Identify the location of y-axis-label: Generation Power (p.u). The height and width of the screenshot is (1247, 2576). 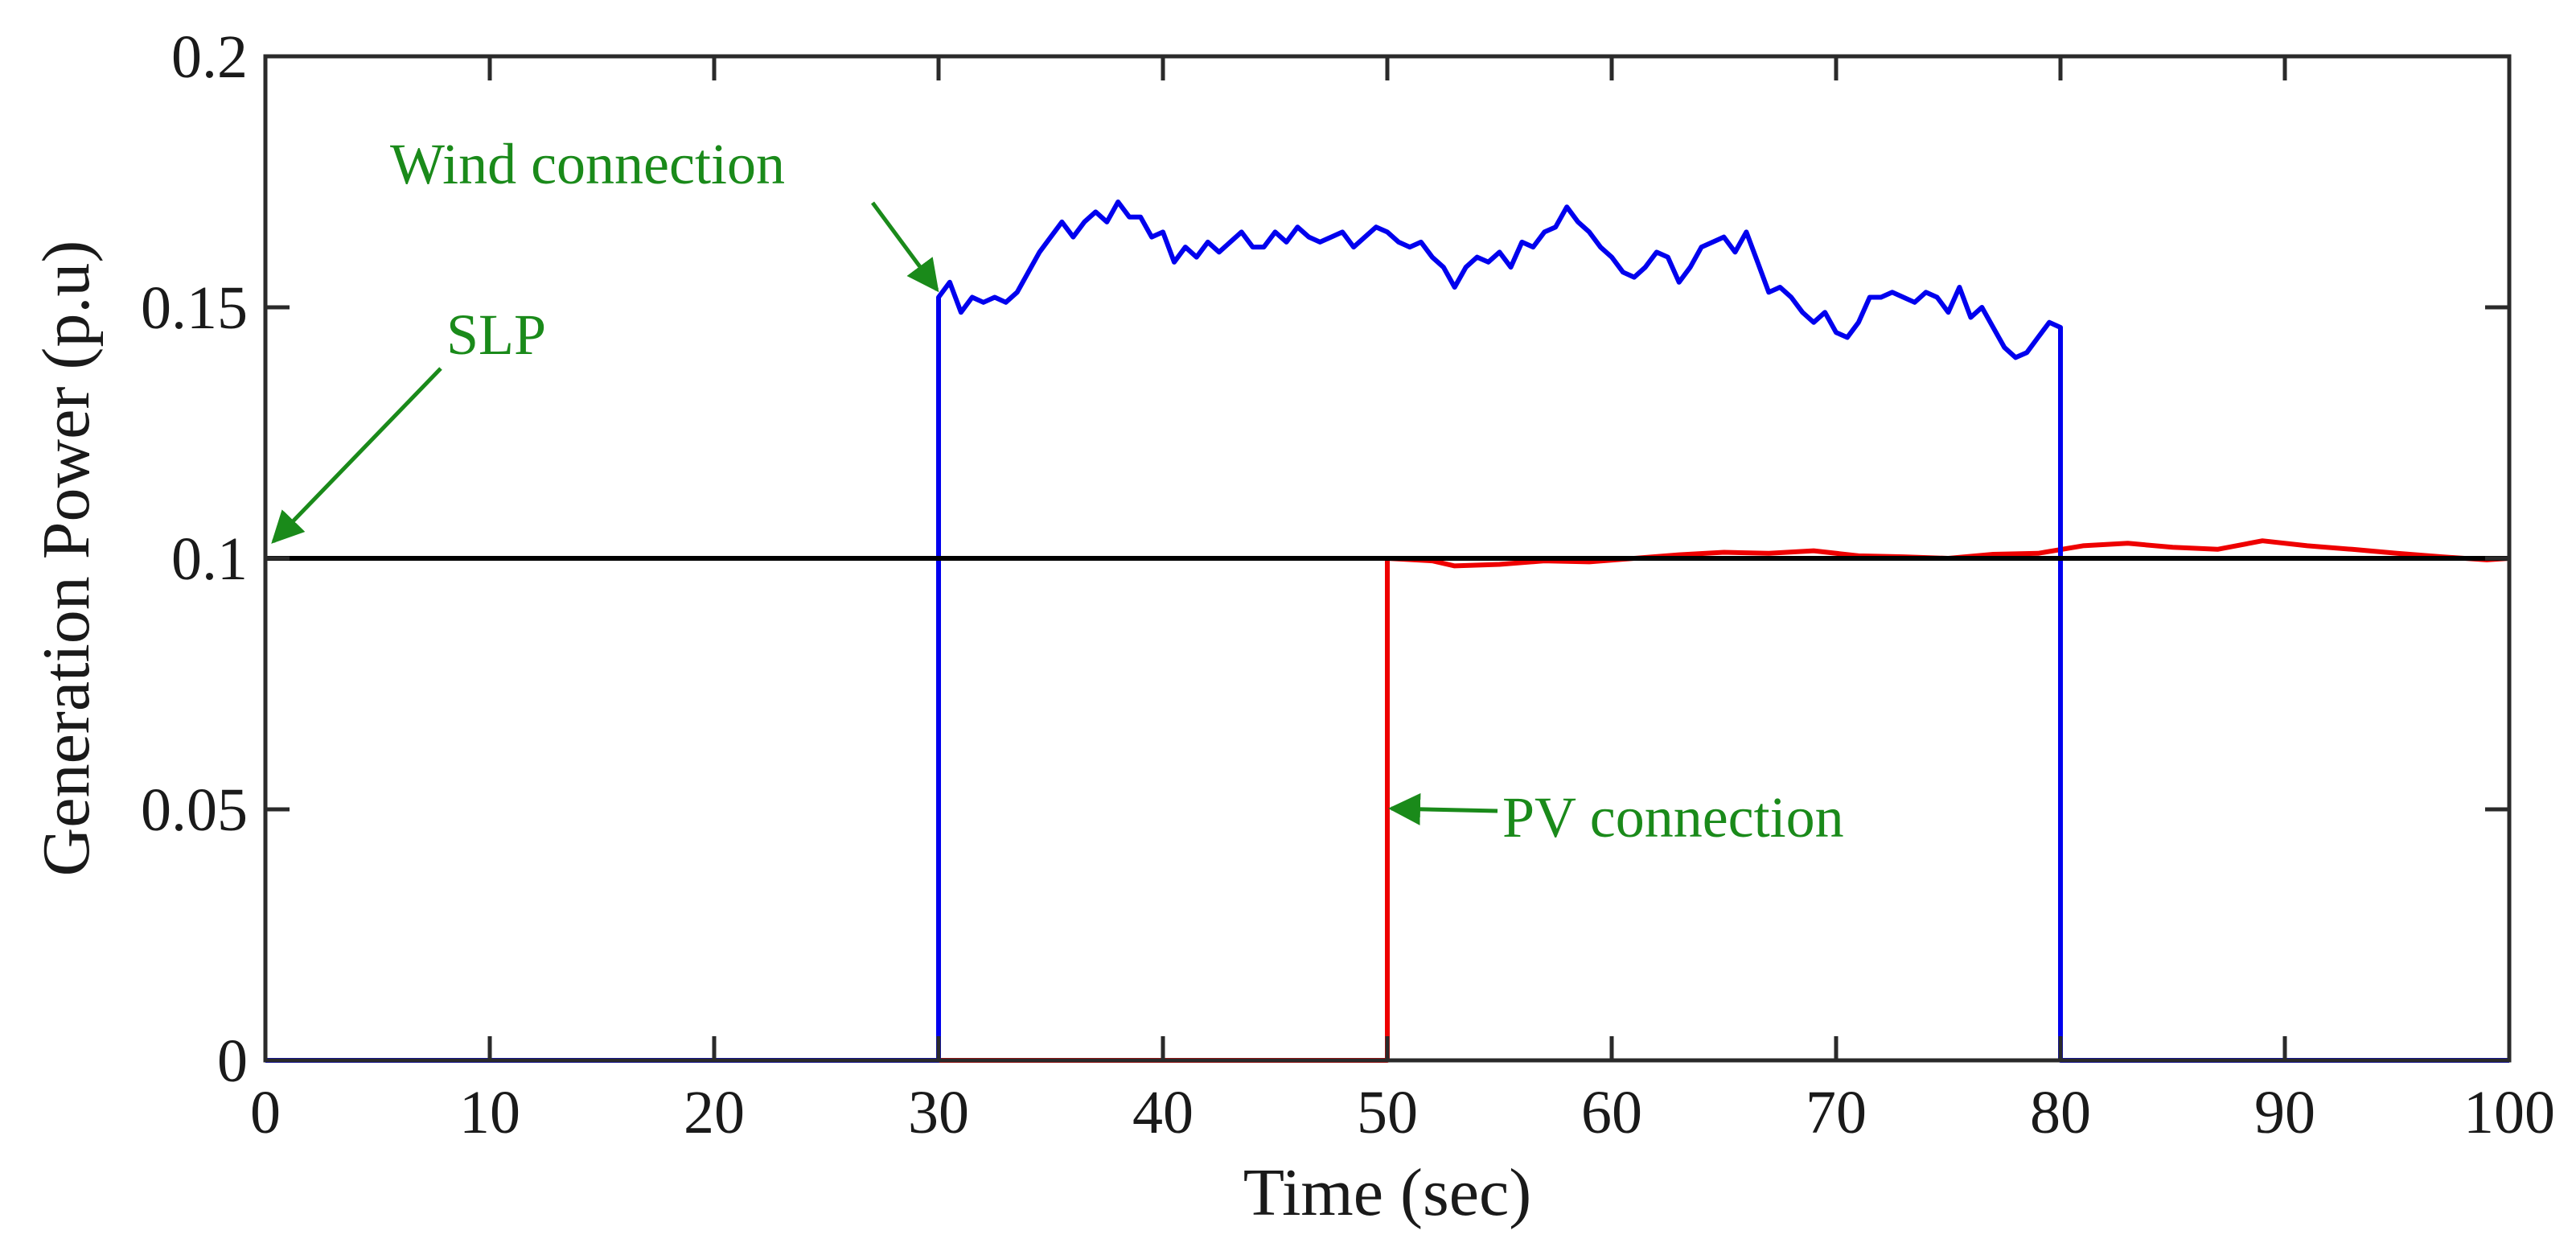
(66, 559).